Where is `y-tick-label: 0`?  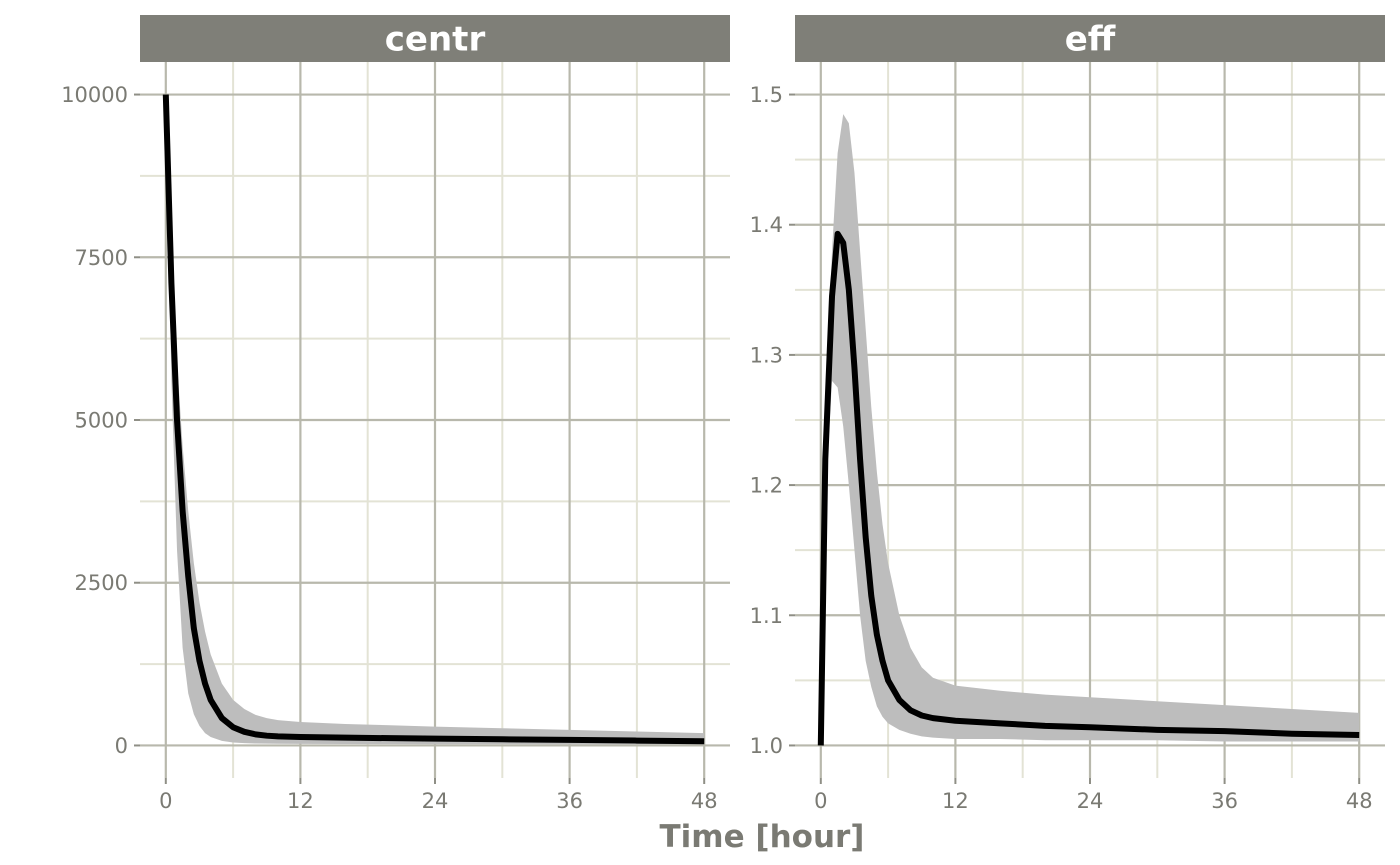 y-tick-label: 0 is located at coordinates (121, 746).